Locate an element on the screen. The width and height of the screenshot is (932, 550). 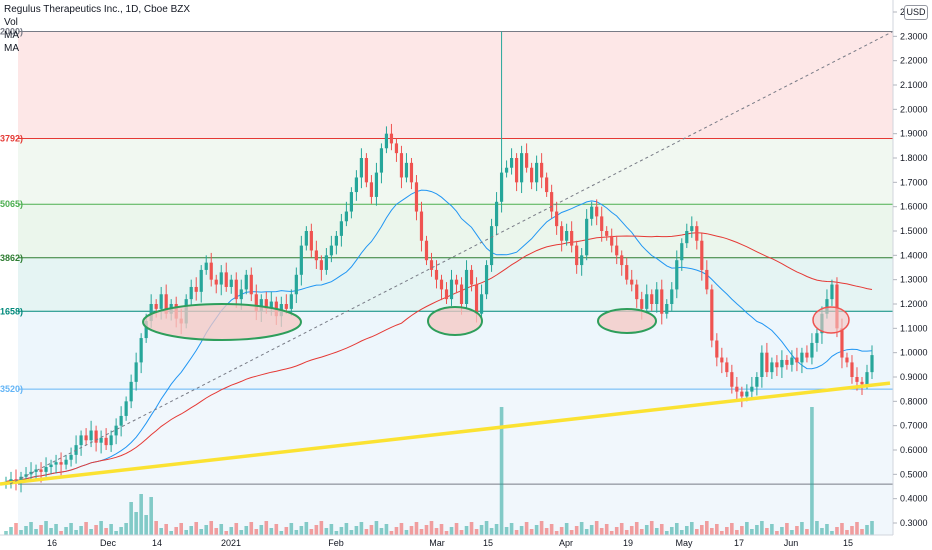
ma-indicator-label: MA is located at coordinates (11, 35).